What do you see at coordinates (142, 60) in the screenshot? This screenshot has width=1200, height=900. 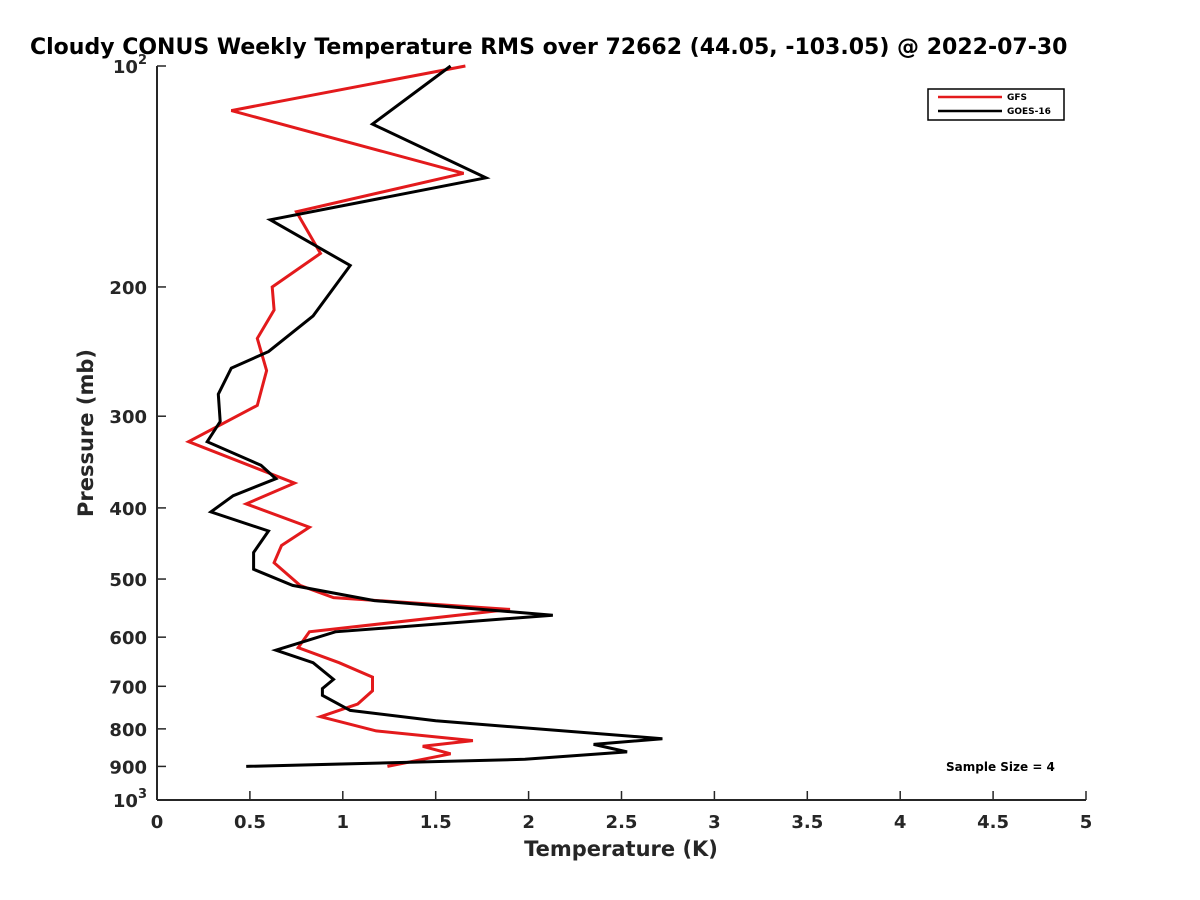 I see `y-tick-exponent: 2` at bounding box center [142, 60].